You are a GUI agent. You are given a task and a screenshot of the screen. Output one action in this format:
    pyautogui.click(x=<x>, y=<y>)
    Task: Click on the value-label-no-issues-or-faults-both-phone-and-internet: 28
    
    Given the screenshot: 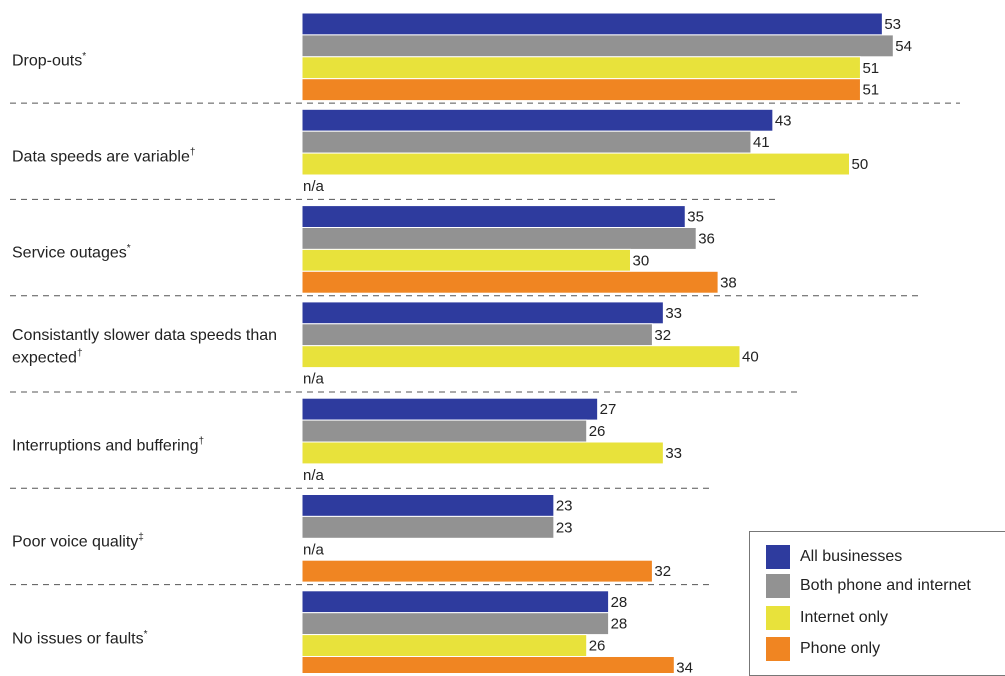 What is the action you would take?
    pyautogui.click(x=619, y=624)
    